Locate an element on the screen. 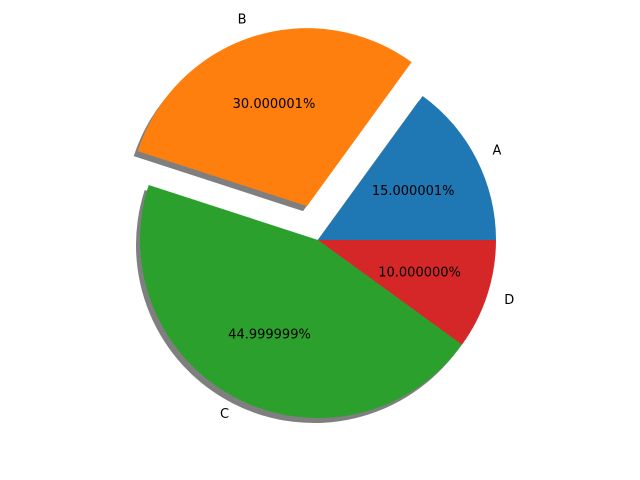 The image size is (640, 480). category-label: C is located at coordinates (224, 414).